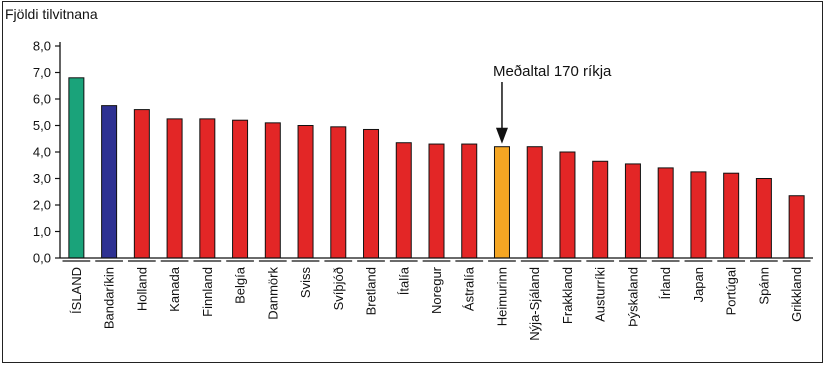 The width and height of the screenshot is (828, 369). I want to click on category-label: Austurríki, so click(600, 294).